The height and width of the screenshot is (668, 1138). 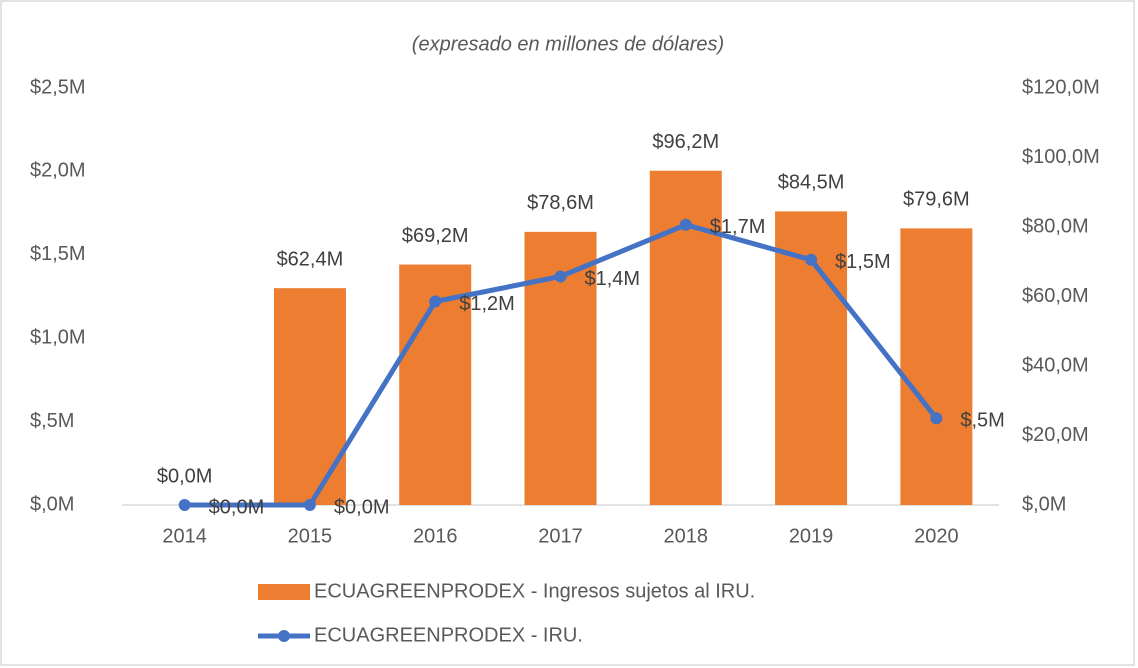 What do you see at coordinates (1055, 296) in the screenshot?
I see `y2-tick-label: $60,0M` at bounding box center [1055, 296].